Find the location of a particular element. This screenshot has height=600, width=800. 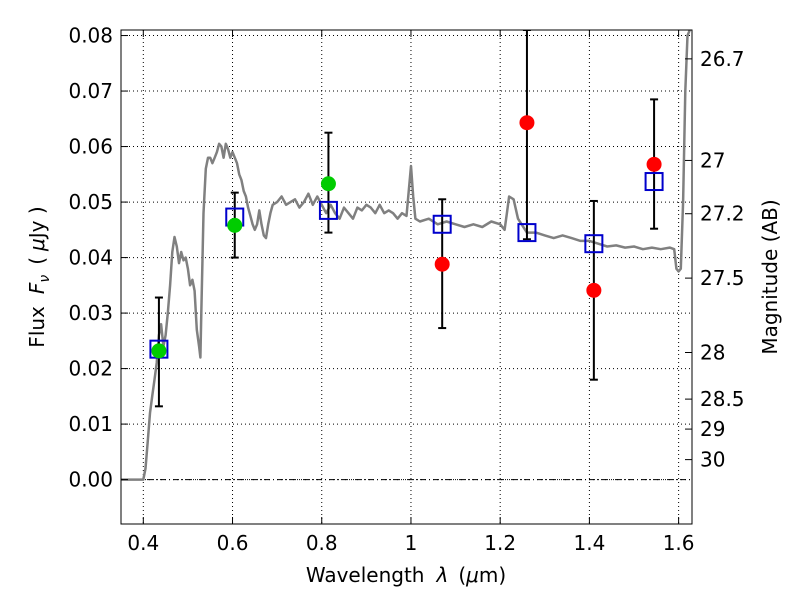

x-tick-label: 0.8 is located at coordinates (322, 543).